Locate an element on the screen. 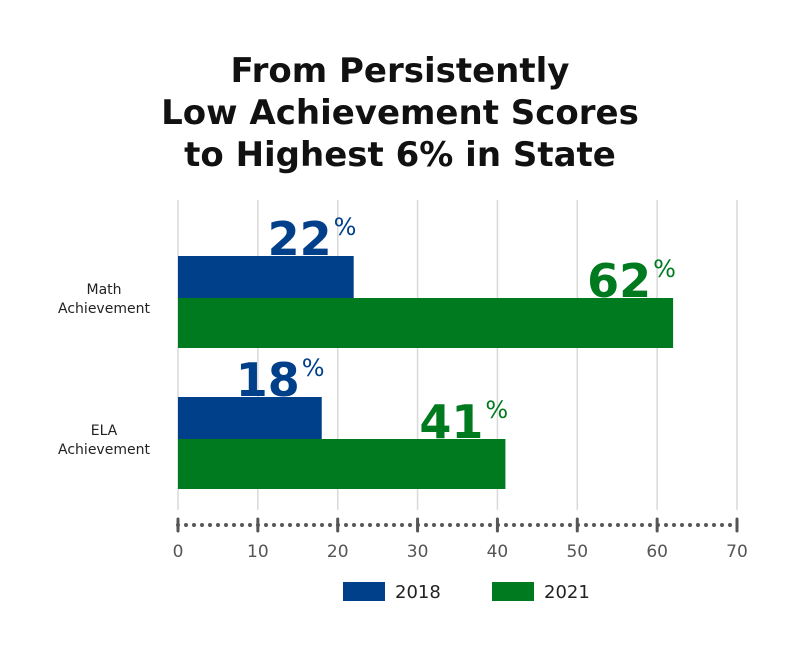  data-label: 62 is located at coordinates (619, 281).